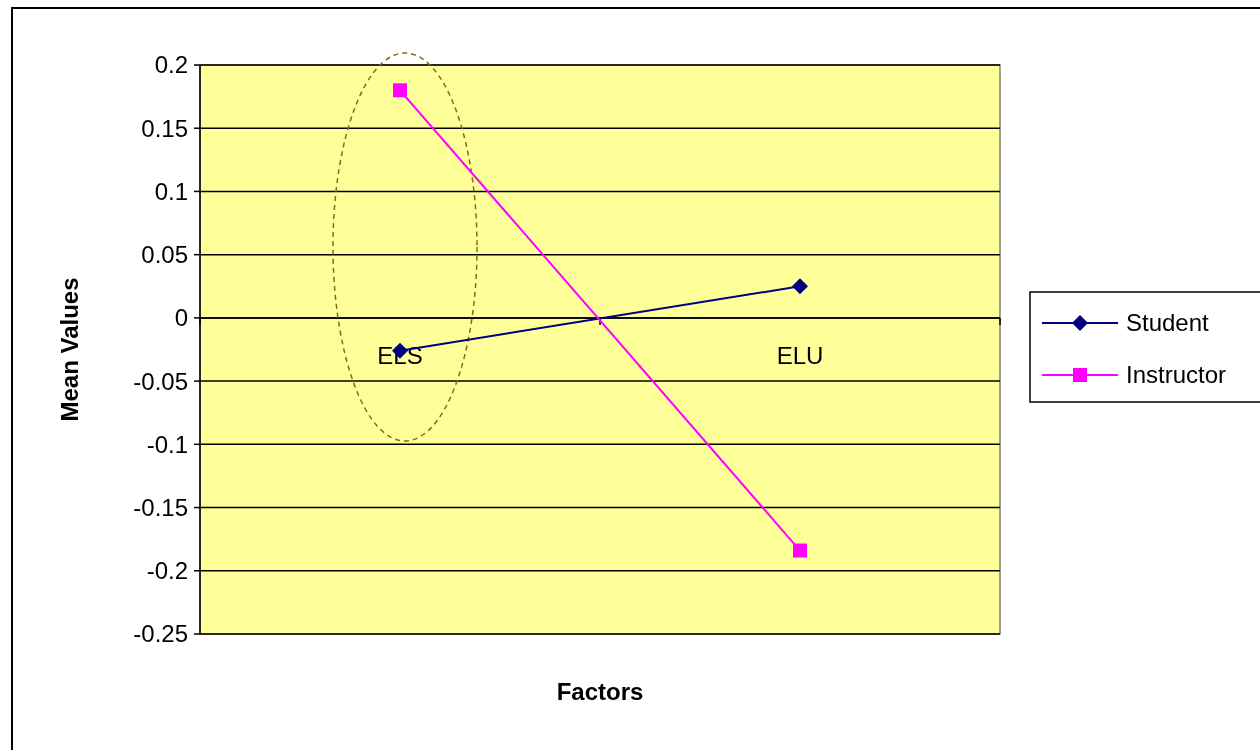 The height and width of the screenshot is (750, 1260). I want to click on y-tick-label: 0, so click(181, 318).